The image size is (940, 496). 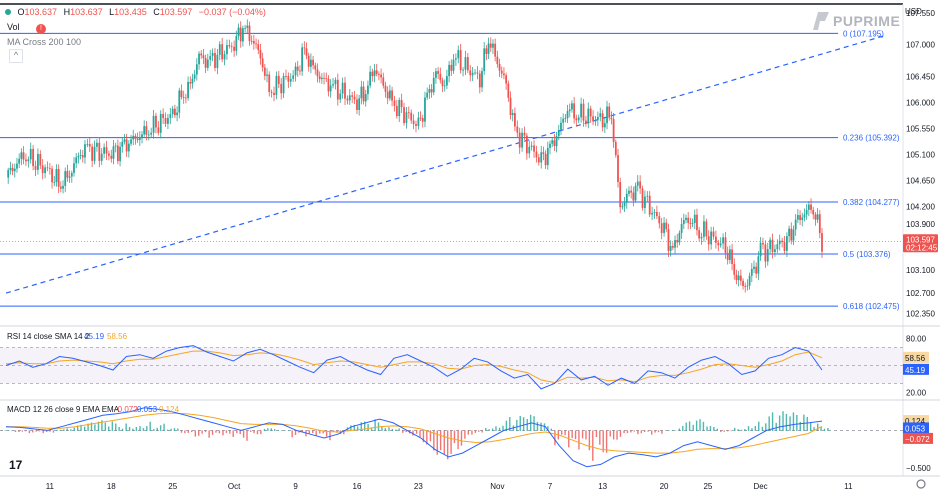 I want to click on collapse-icon: ^, so click(x=16, y=56).